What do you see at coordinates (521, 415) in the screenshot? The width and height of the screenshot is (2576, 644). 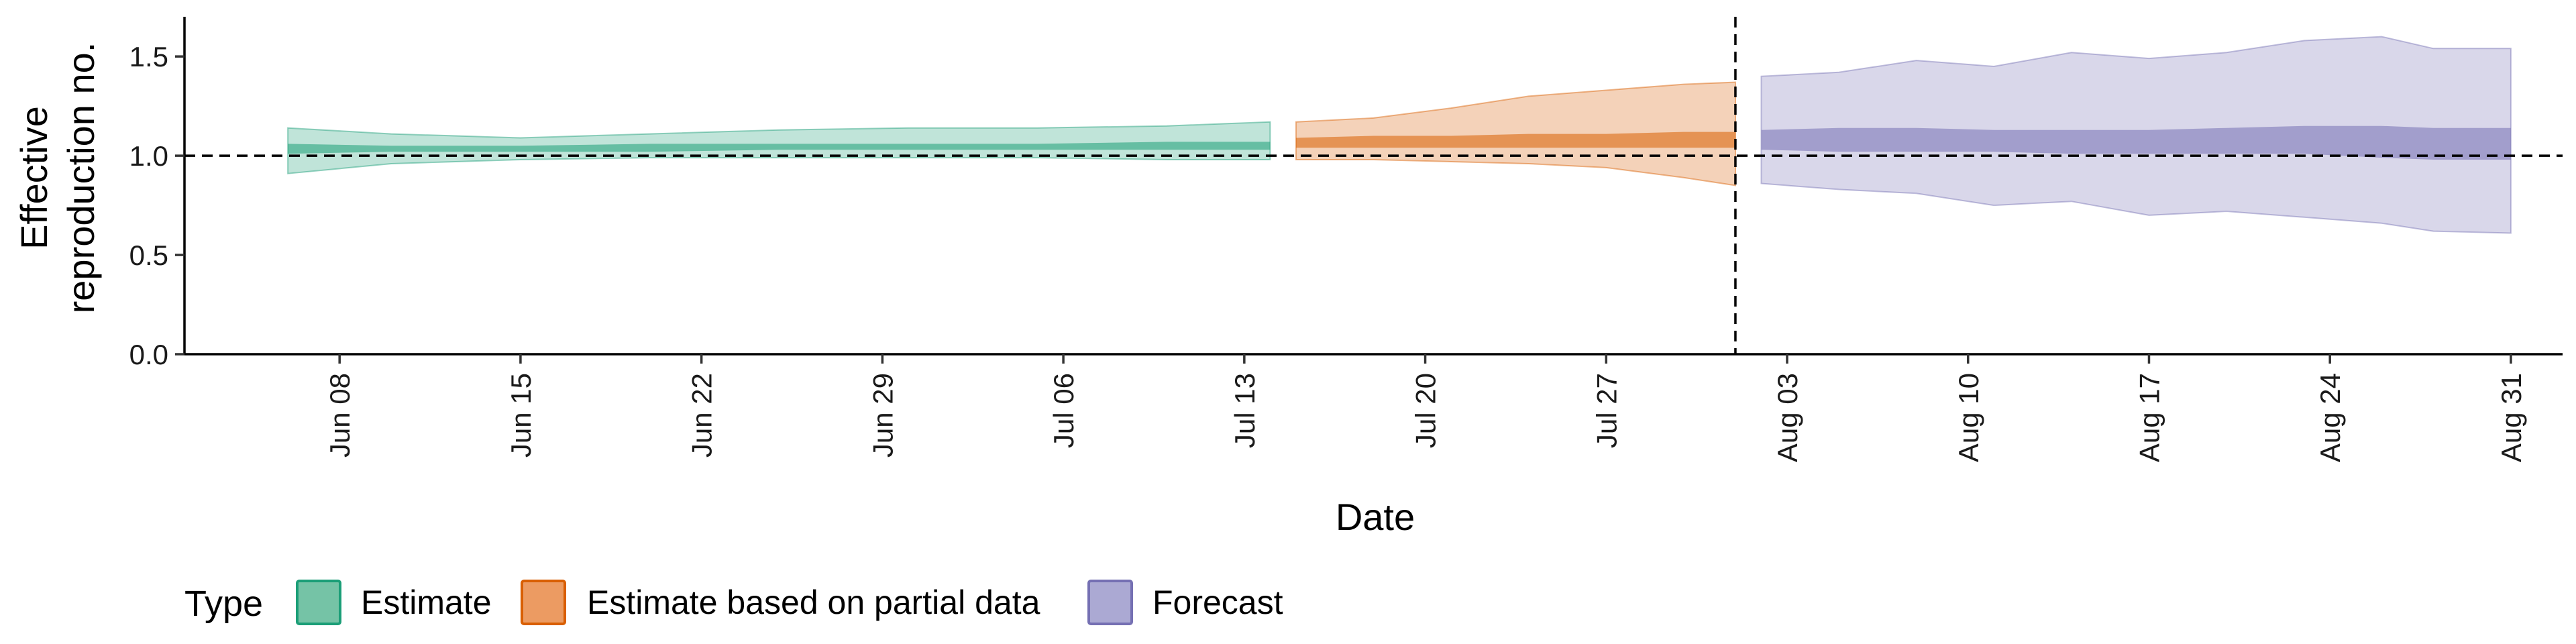 I see `x-tick-label: Jun 15` at bounding box center [521, 415].